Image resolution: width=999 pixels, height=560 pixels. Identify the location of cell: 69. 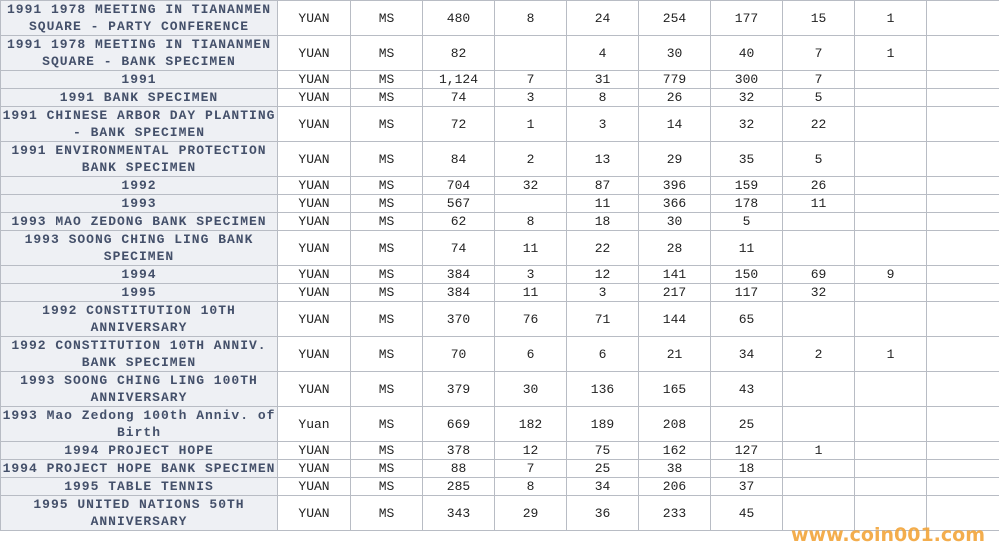
(818, 274).